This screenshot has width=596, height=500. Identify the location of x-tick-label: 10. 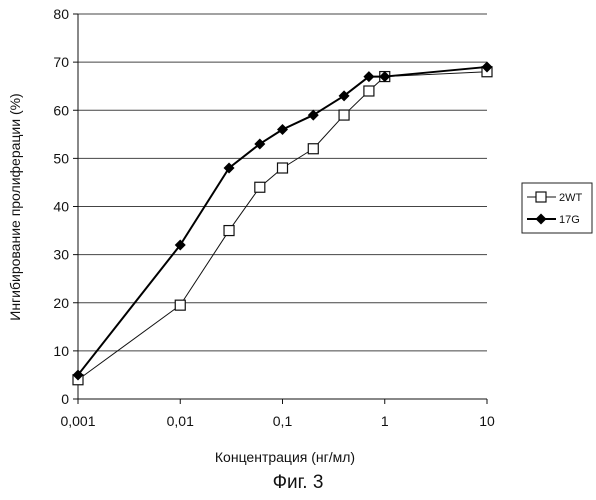
(487, 421).